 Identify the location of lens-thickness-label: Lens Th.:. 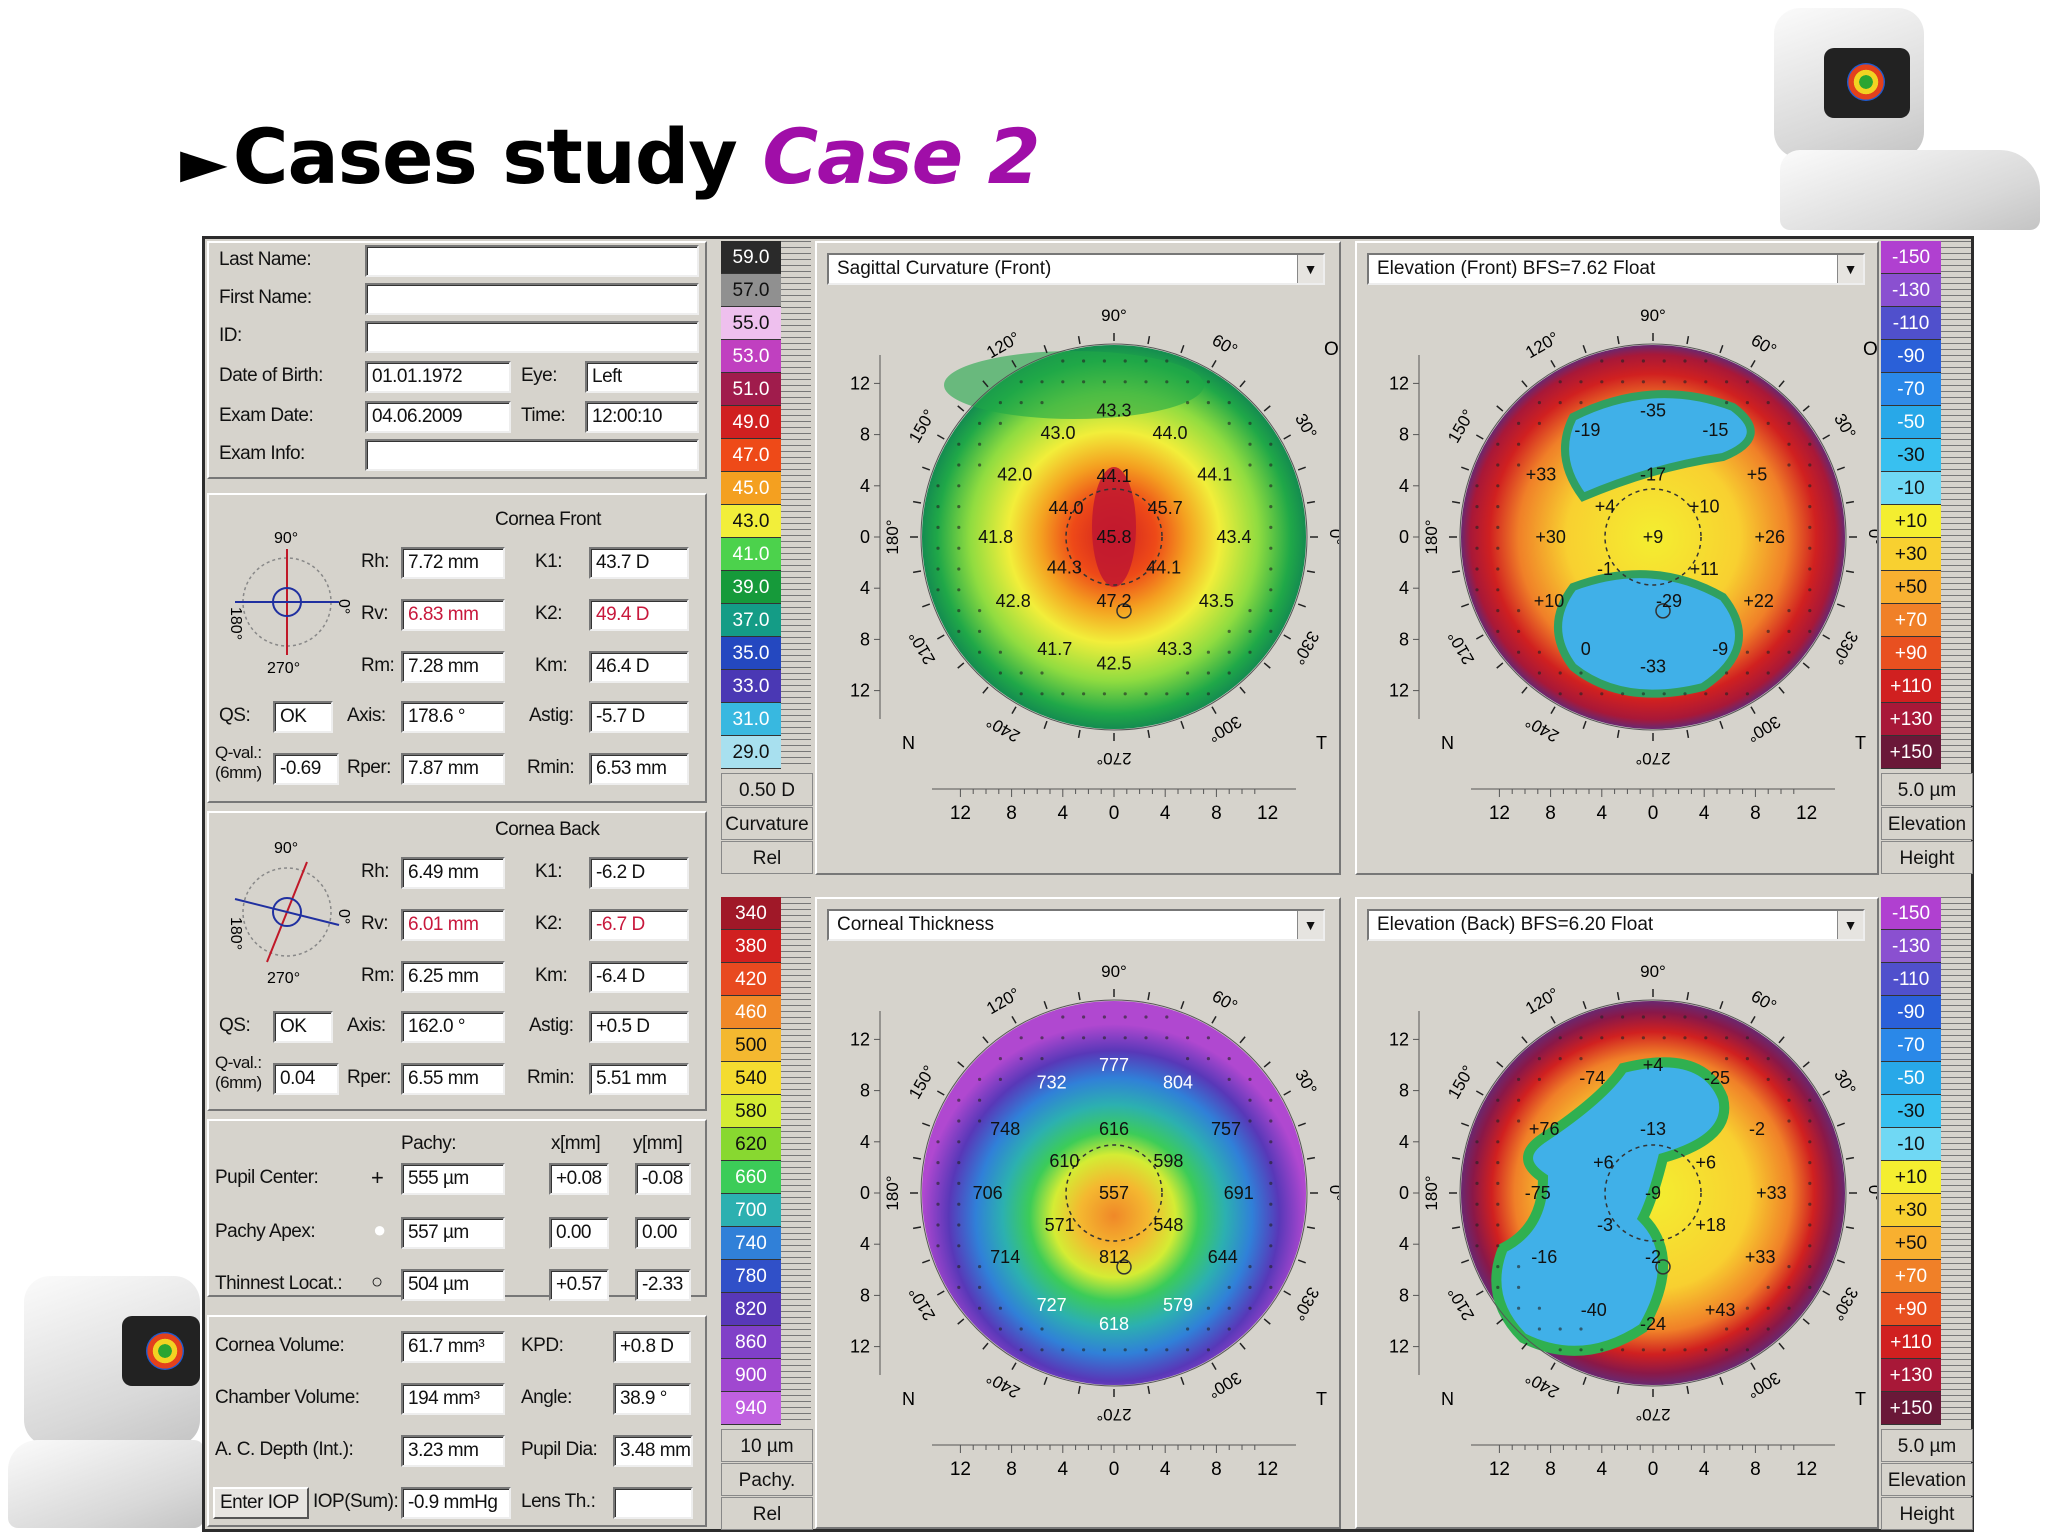
(558, 1501).